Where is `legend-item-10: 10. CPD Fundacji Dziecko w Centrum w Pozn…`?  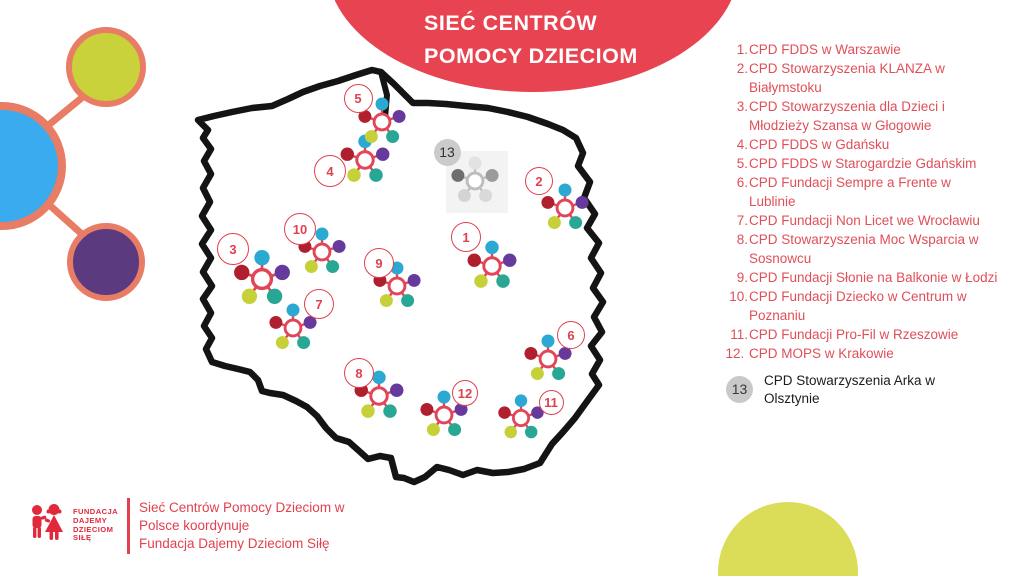 legend-item-10: 10. CPD Fundacji Dziecko w Centrum w Pozn… is located at coordinates (866, 306).